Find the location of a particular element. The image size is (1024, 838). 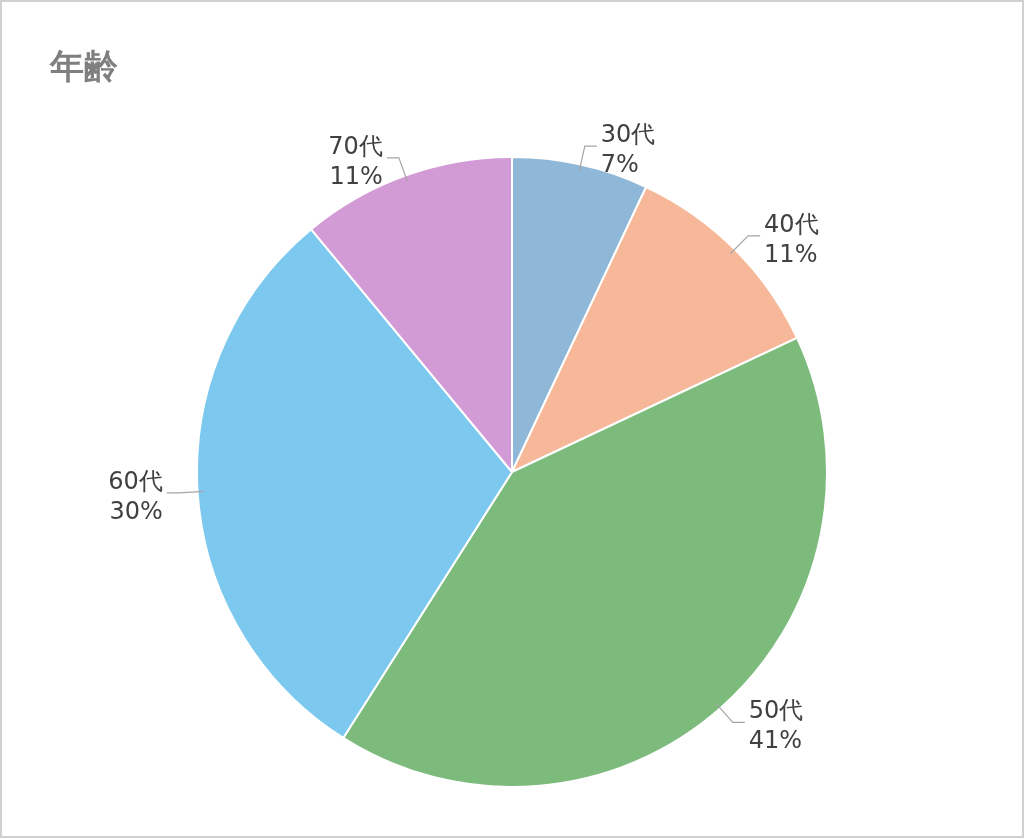

slice-label: 50代 is located at coordinates (776, 710).